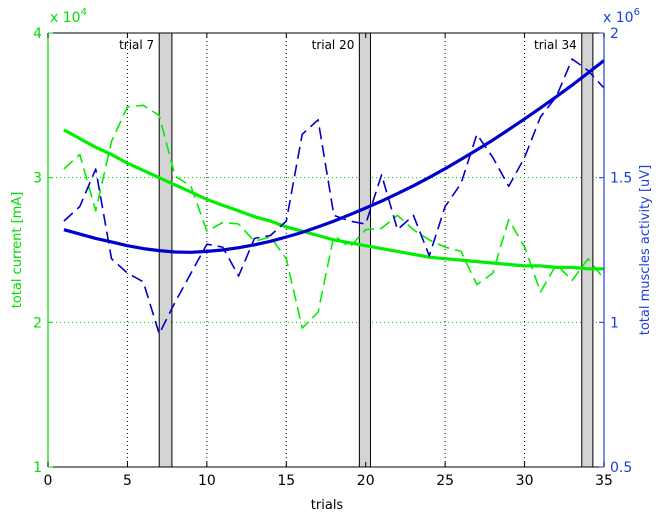 Image resolution: width=661 pixels, height=513 pixels. Describe the element at coordinates (525, 481) in the screenshot. I see `x-tick-label: 30` at that location.